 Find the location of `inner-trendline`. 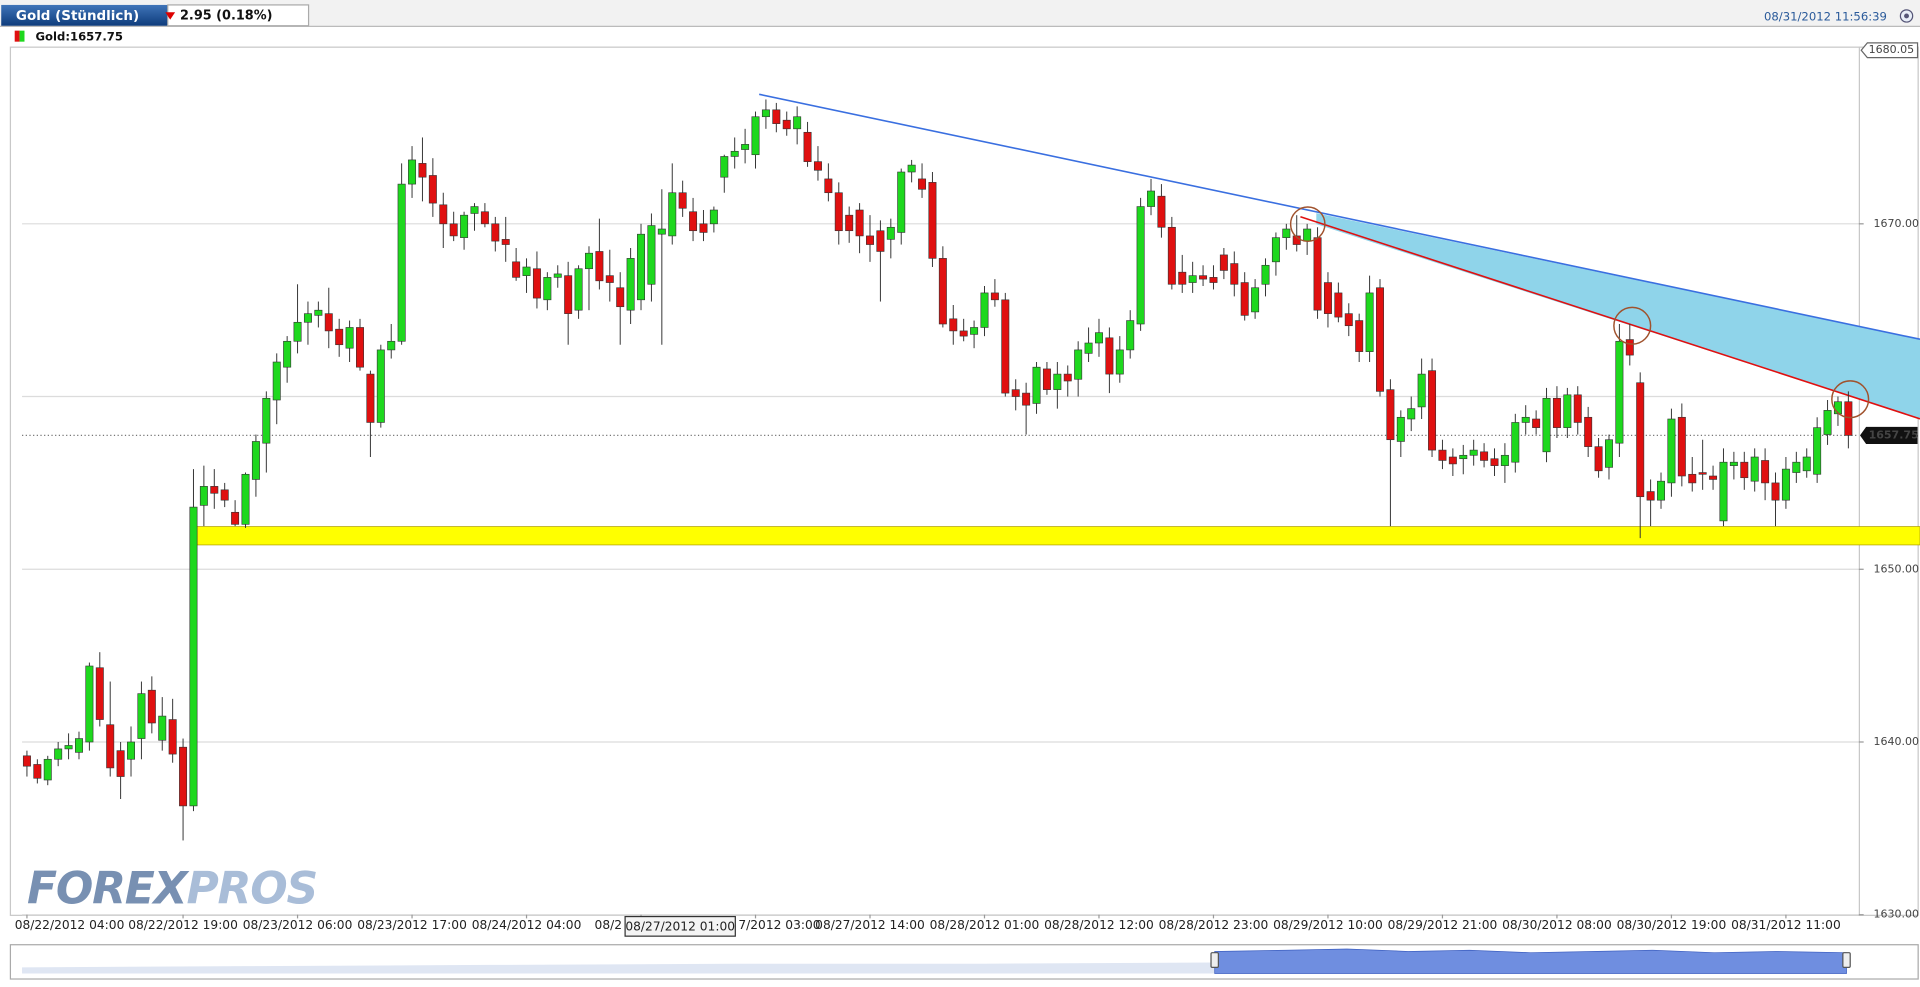

inner-trendline is located at coordinates (1610, 318).